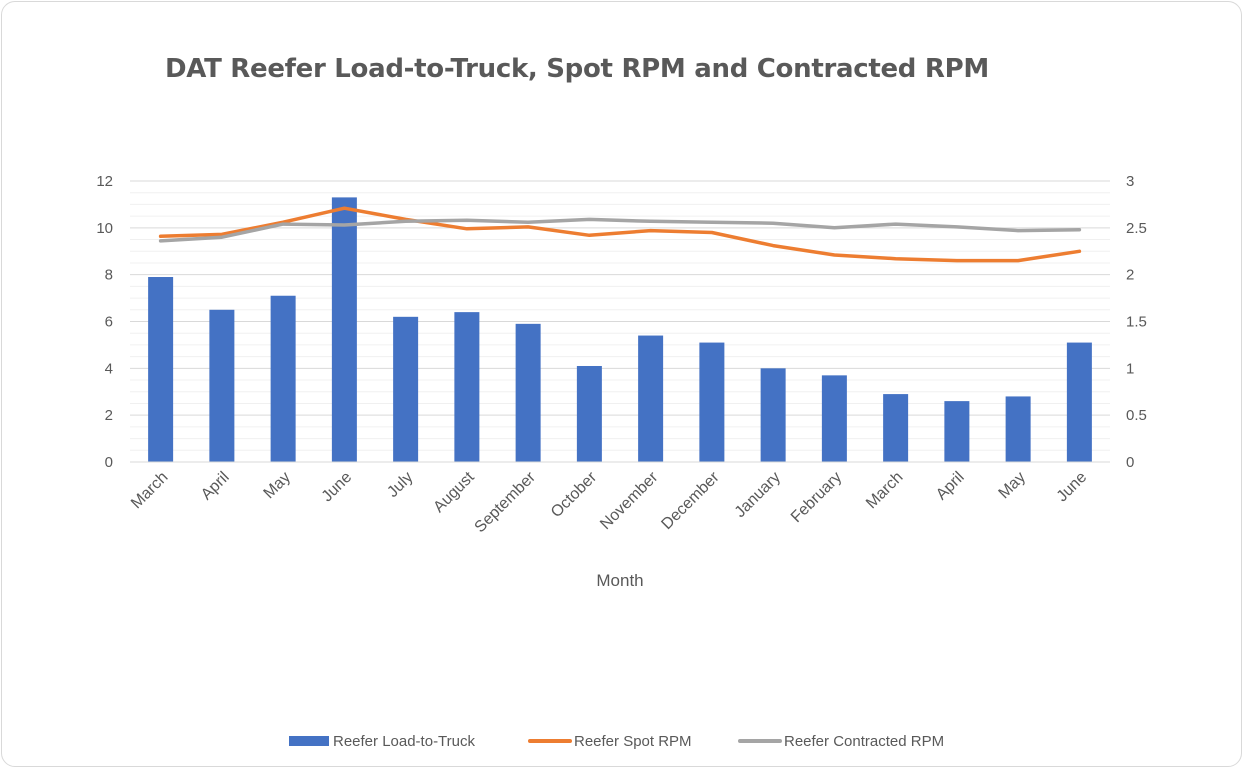  Describe the element at coordinates (109, 322) in the screenshot. I see `y-tick-label: 6` at that location.